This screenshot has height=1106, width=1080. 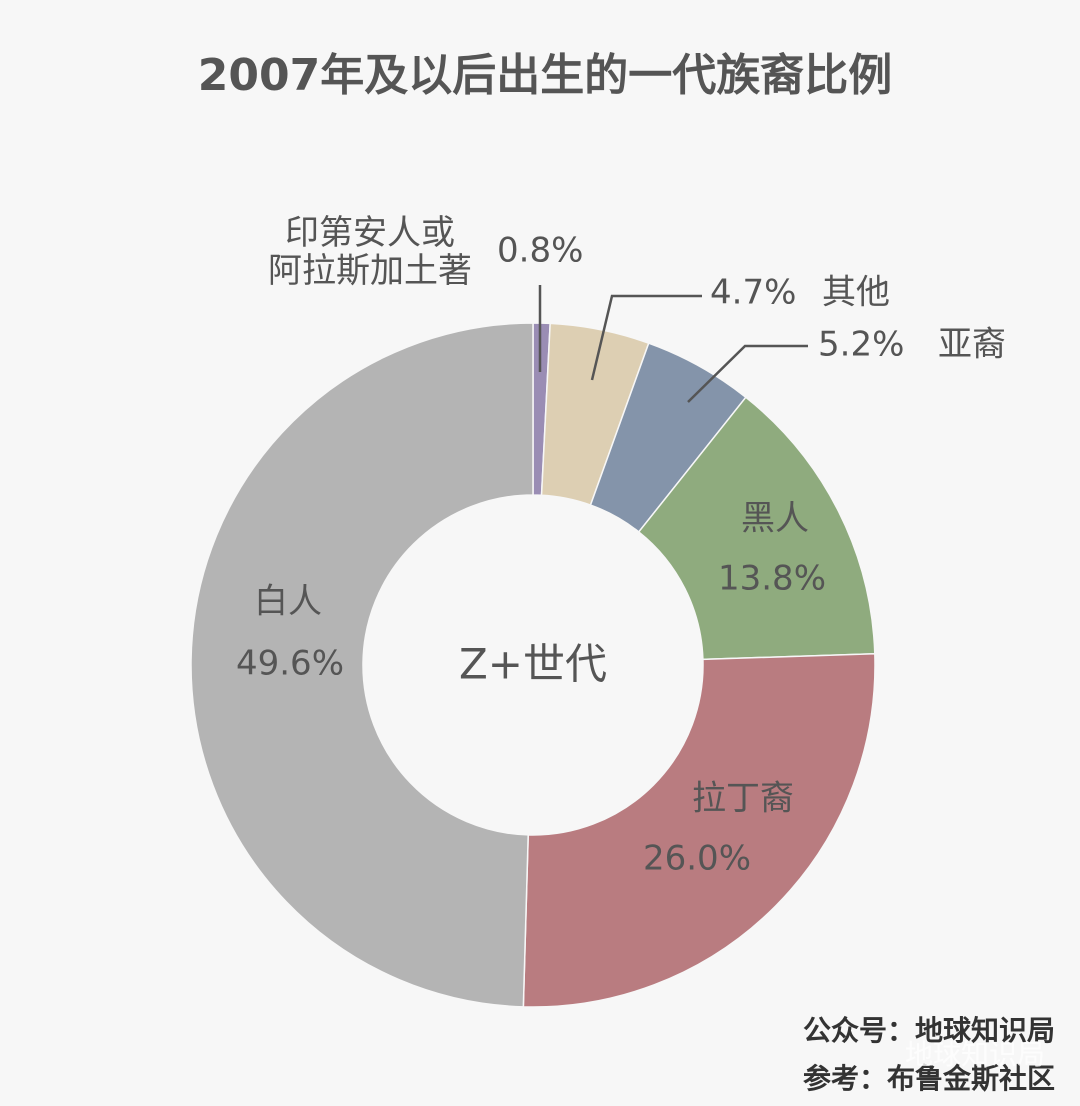 I want to click on value-label: 13.8%, so click(x=772, y=579).